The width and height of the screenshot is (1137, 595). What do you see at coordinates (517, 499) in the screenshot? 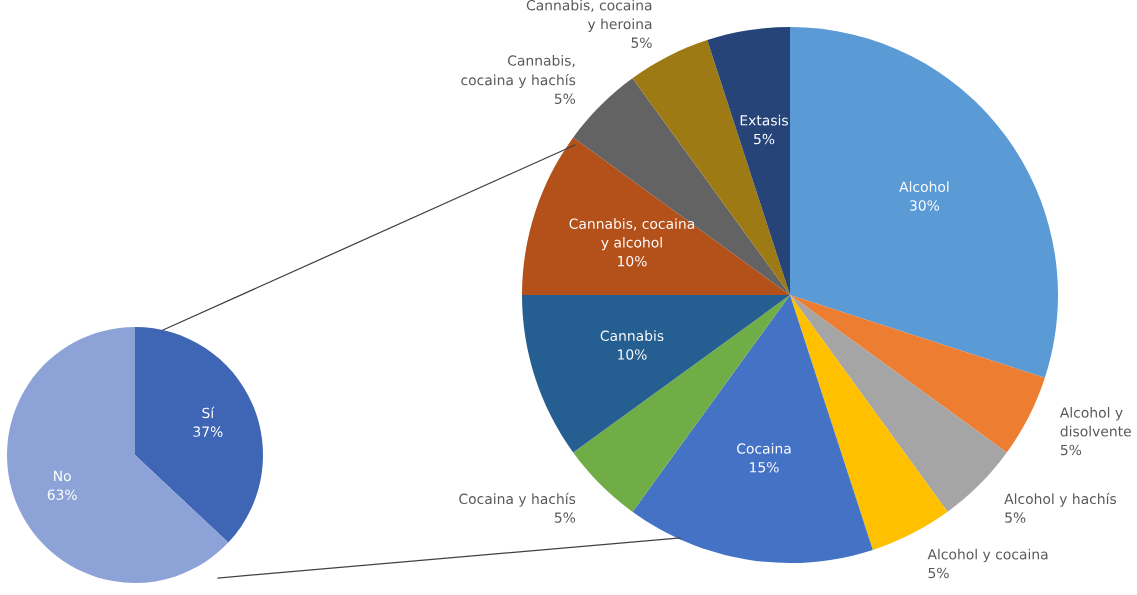
I see `slice-label: Cocaina y hachís` at bounding box center [517, 499].